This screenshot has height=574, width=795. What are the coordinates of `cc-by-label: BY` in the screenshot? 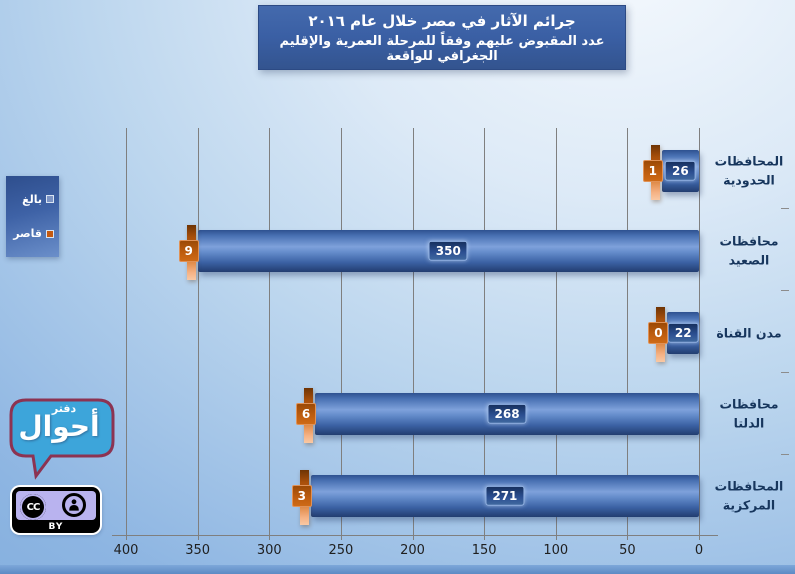 It's located at (56, 527).